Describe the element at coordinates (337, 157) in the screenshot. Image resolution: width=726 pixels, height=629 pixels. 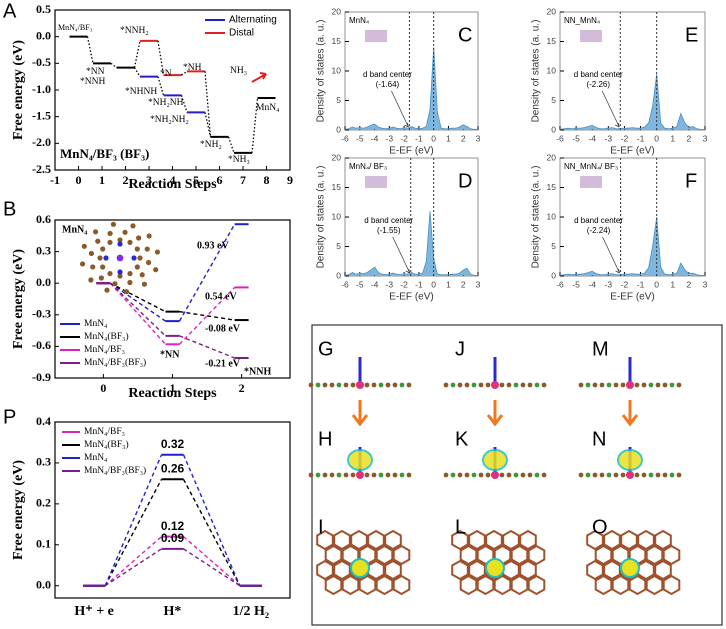
I see `y-tick-label: 20` at that location.